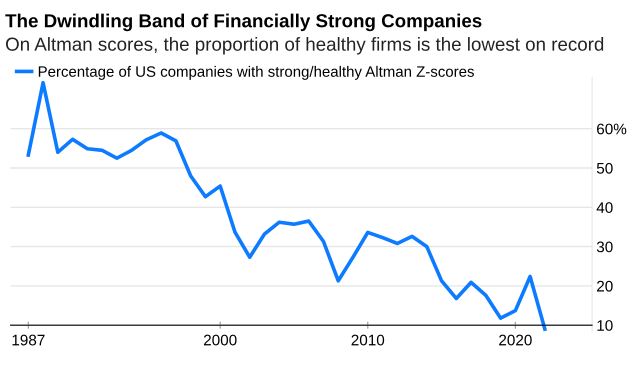  Describe the element at coordinates (611, 129) in the screenshot. I see `y-tick-label: 60%` at that location.